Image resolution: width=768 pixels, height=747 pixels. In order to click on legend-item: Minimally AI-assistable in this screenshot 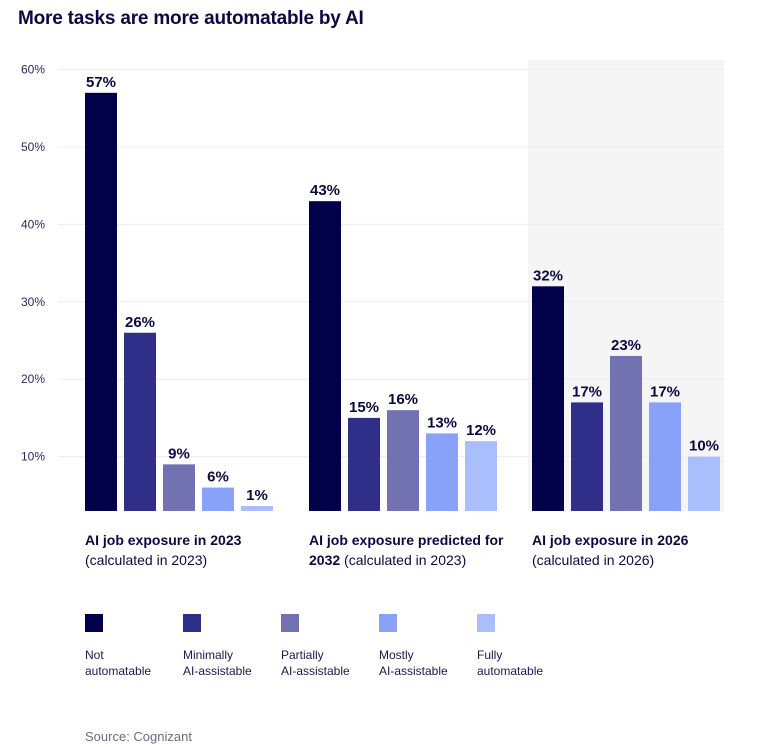, I will do `click(233, 646)`.